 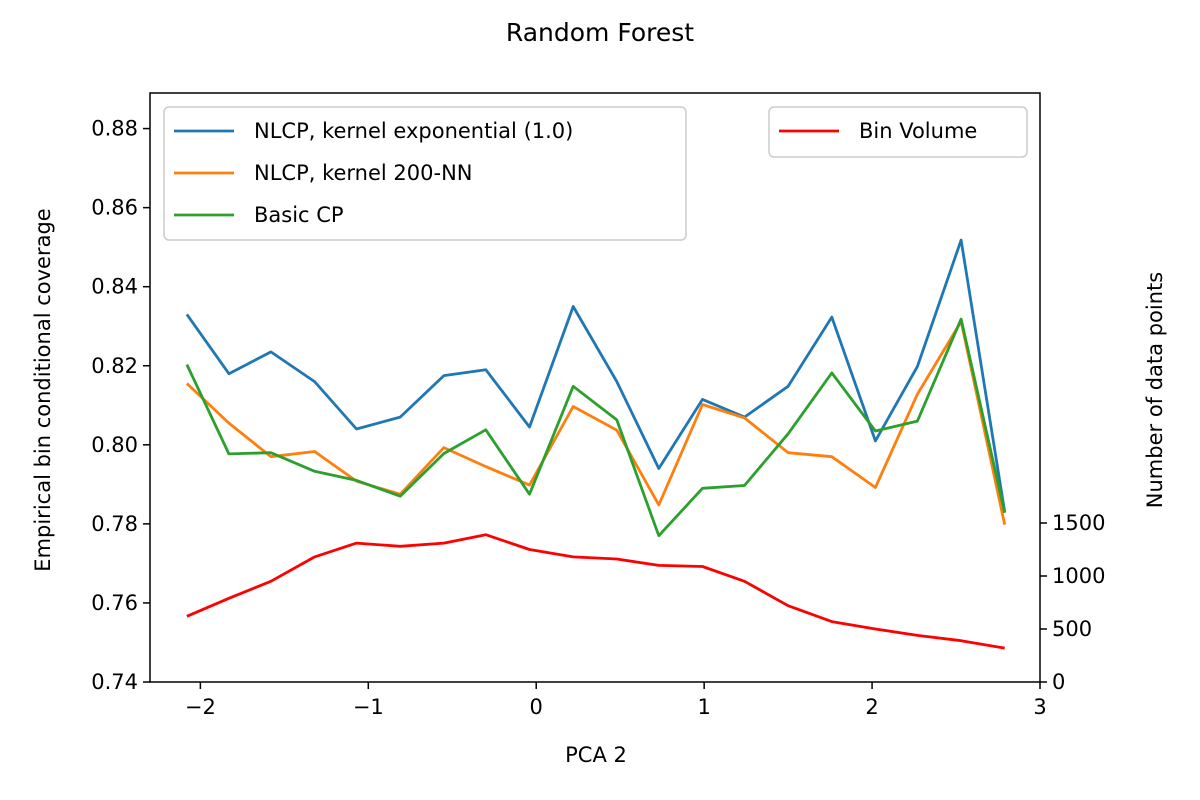 What do you see at coordinates (299, 215) in the screenshot?
I see `legend-label: Basic CP` at bounding box center [299, 215].